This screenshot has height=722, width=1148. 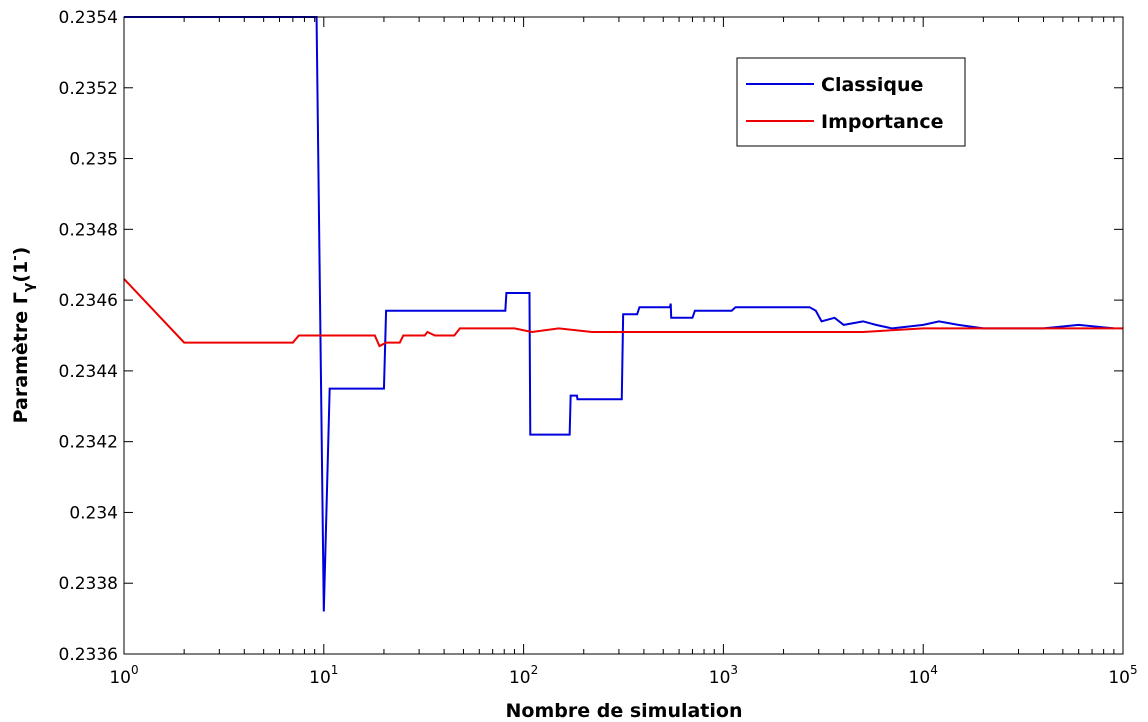 I want to click on legend: Classique Importance, so click(x=851, y=102).